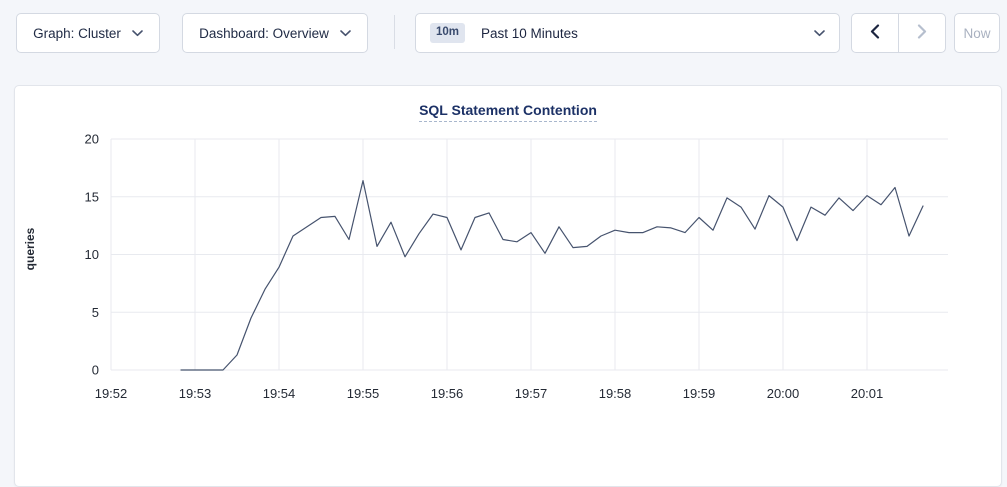  I want to click on time-range-label: Past 10 Minutes, so click(529, 33).